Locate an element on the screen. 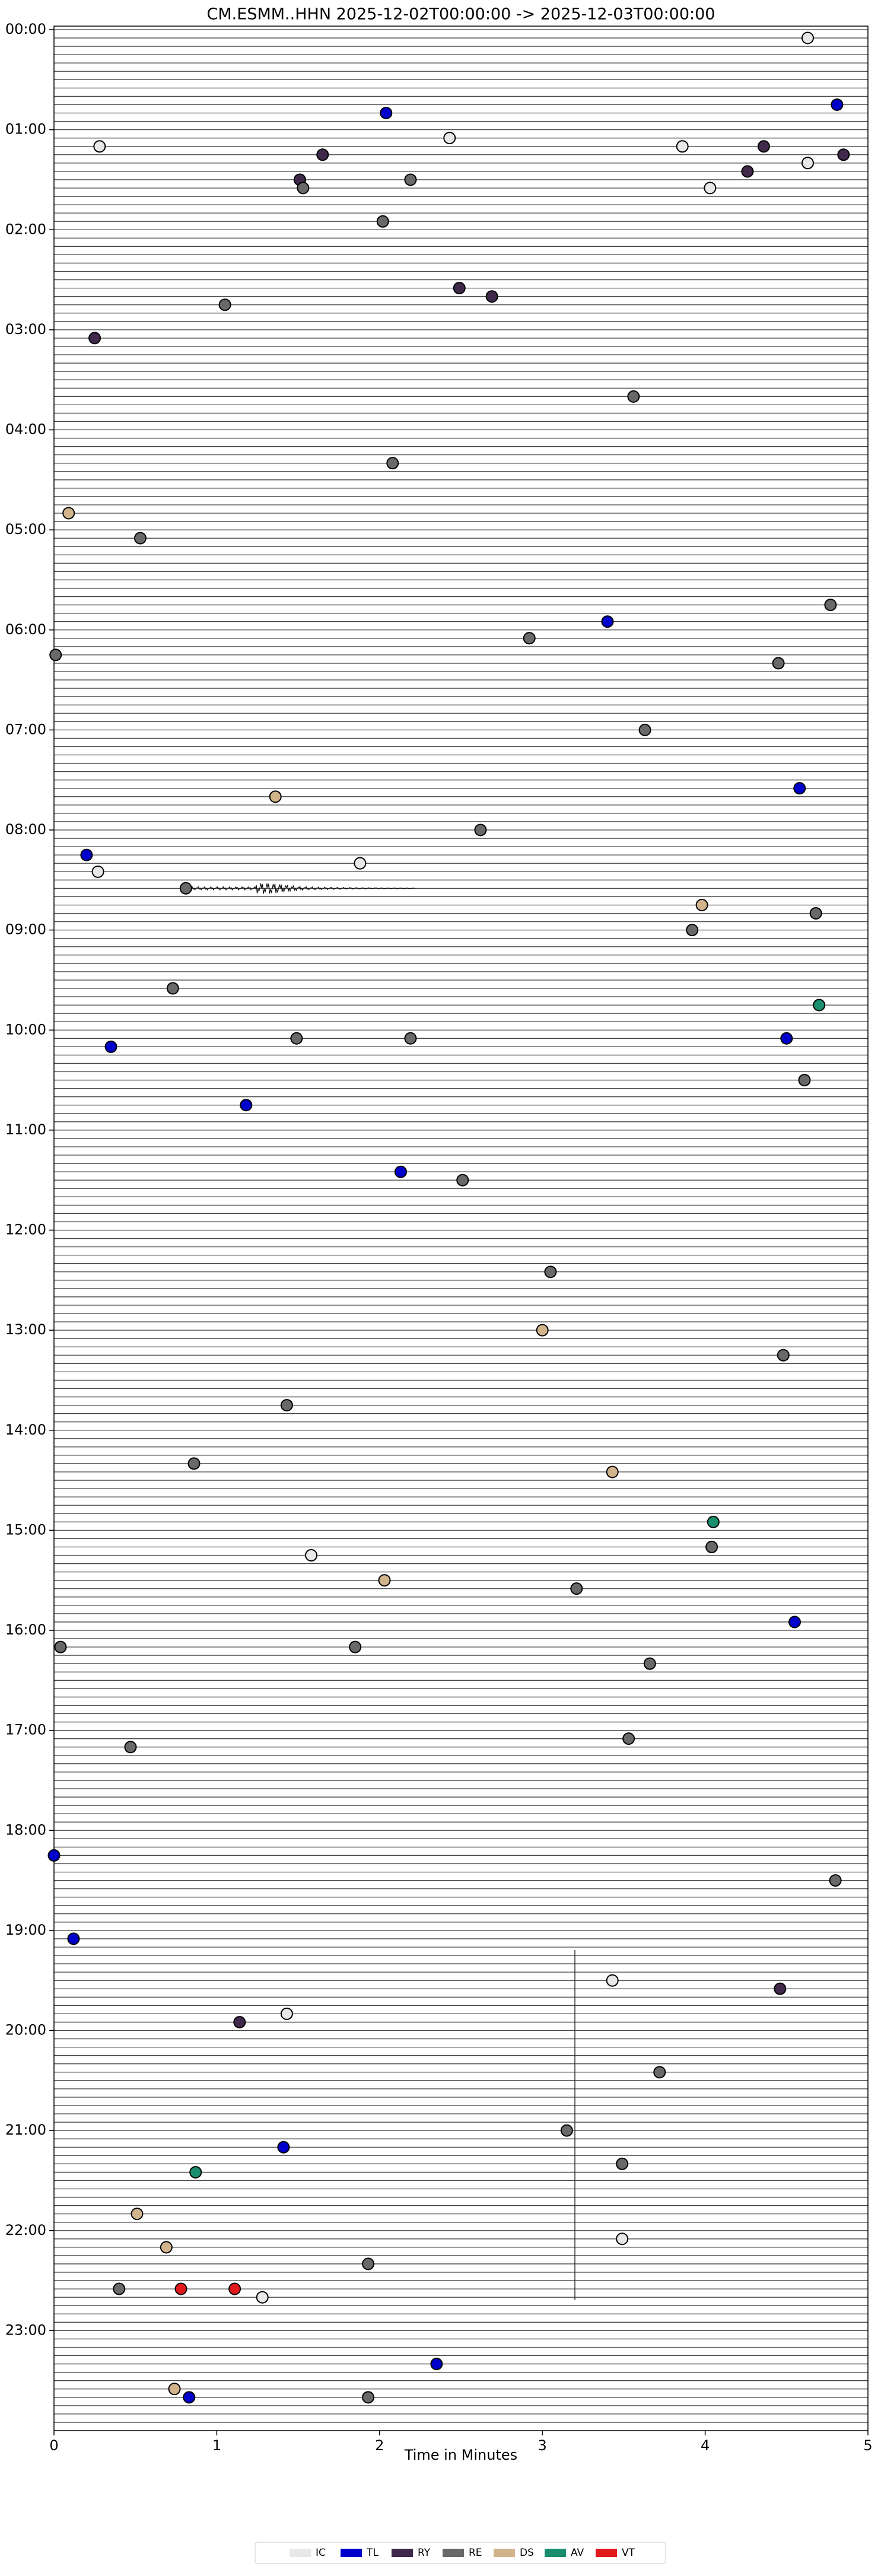 The width and height of the screenshot is (881, 2576). y-tick-label: 08:00 is located at coordinates (26, 829).